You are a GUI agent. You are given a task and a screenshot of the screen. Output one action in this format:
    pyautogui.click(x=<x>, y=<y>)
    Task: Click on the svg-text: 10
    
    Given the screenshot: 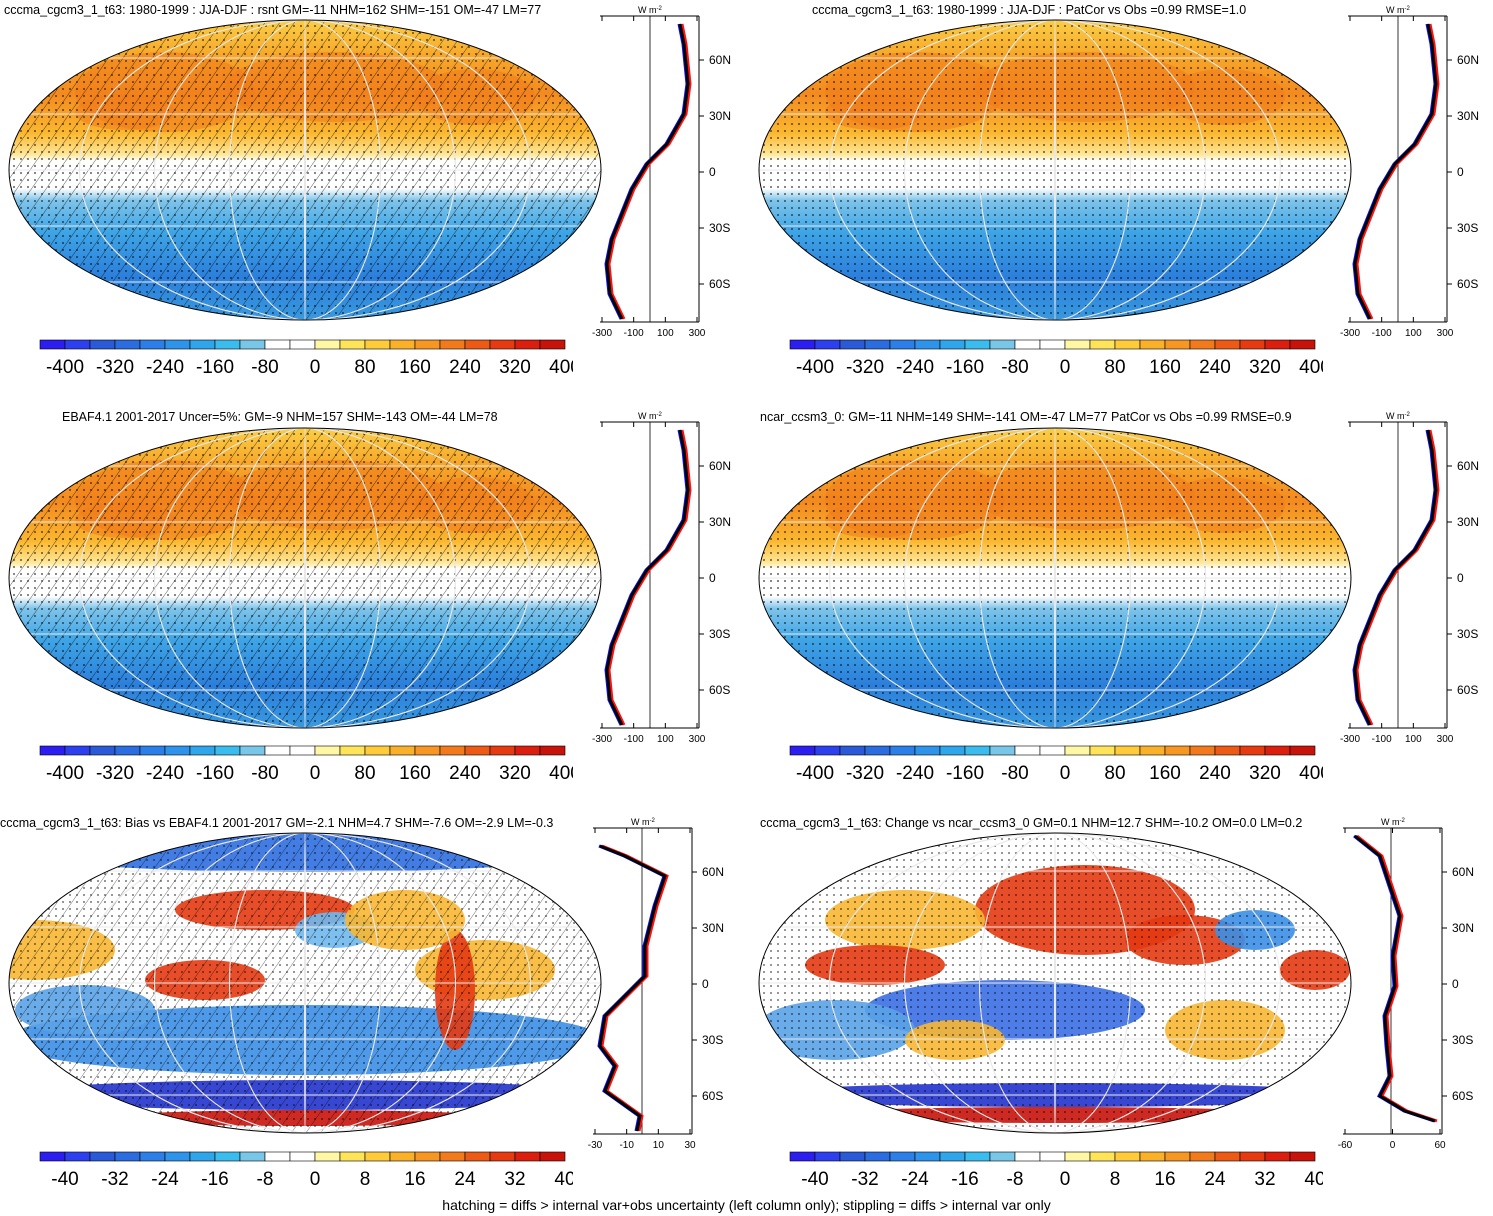 What is the action you would take?
    pyautogui.click(x=659, y=1145)
    